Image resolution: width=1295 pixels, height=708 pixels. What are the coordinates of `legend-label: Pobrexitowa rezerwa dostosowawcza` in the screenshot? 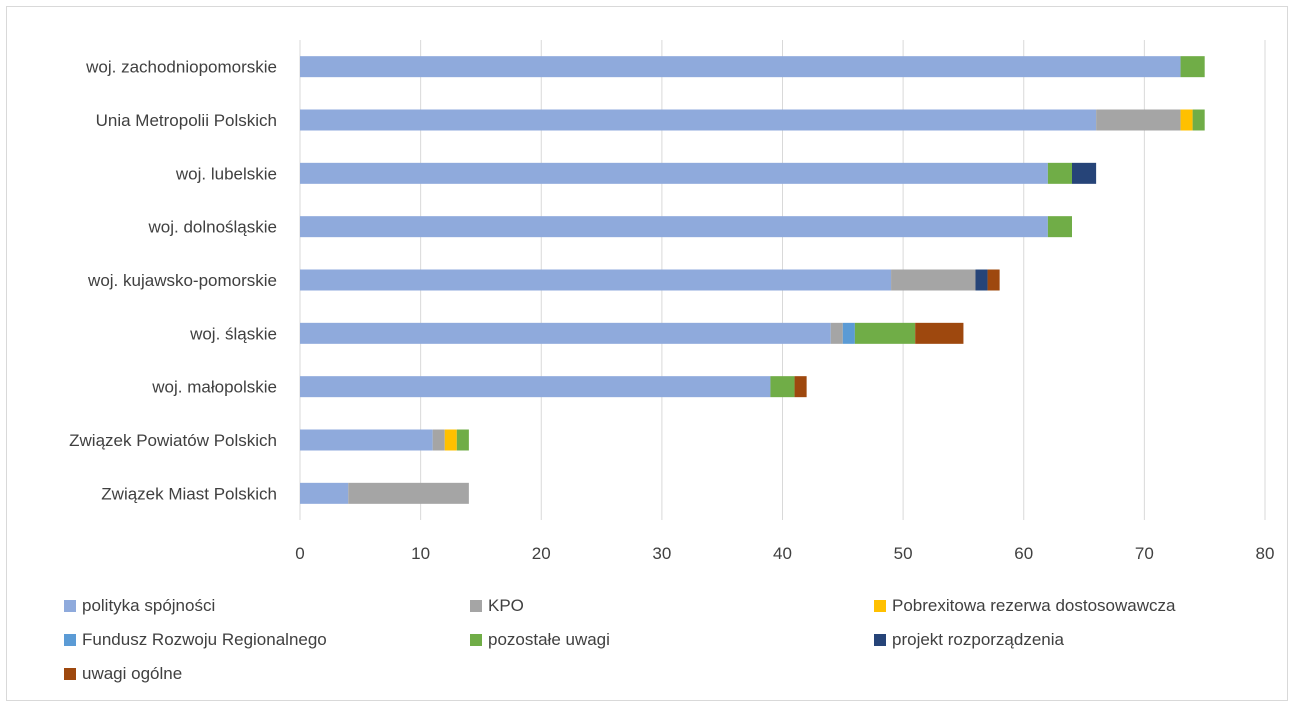 It's located at (1034, 605).